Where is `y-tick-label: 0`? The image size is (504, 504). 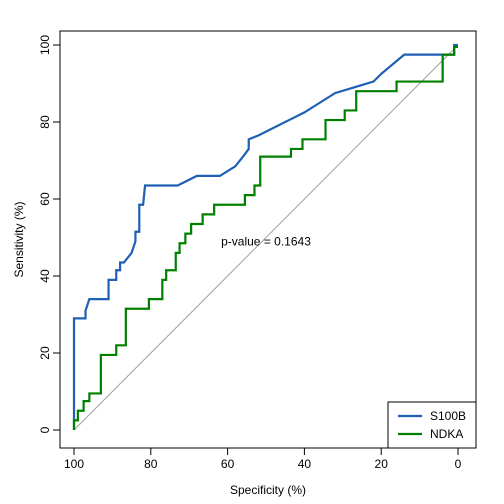
y-tick-label: 0 is located at coordinates (45, 429).